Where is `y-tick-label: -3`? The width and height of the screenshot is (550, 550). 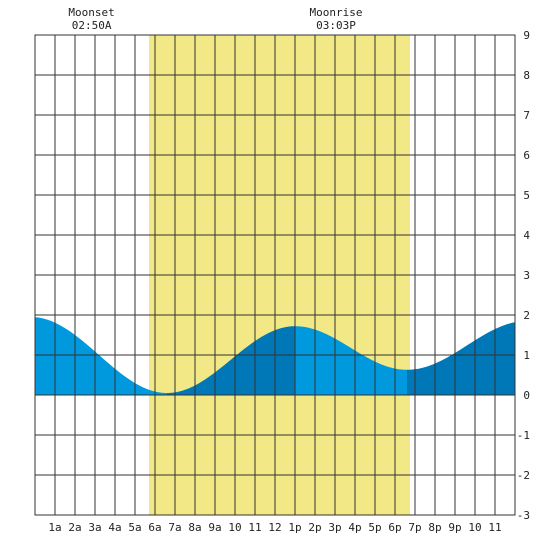
y-tick-label: -3 is located at coordinates (523, 515).